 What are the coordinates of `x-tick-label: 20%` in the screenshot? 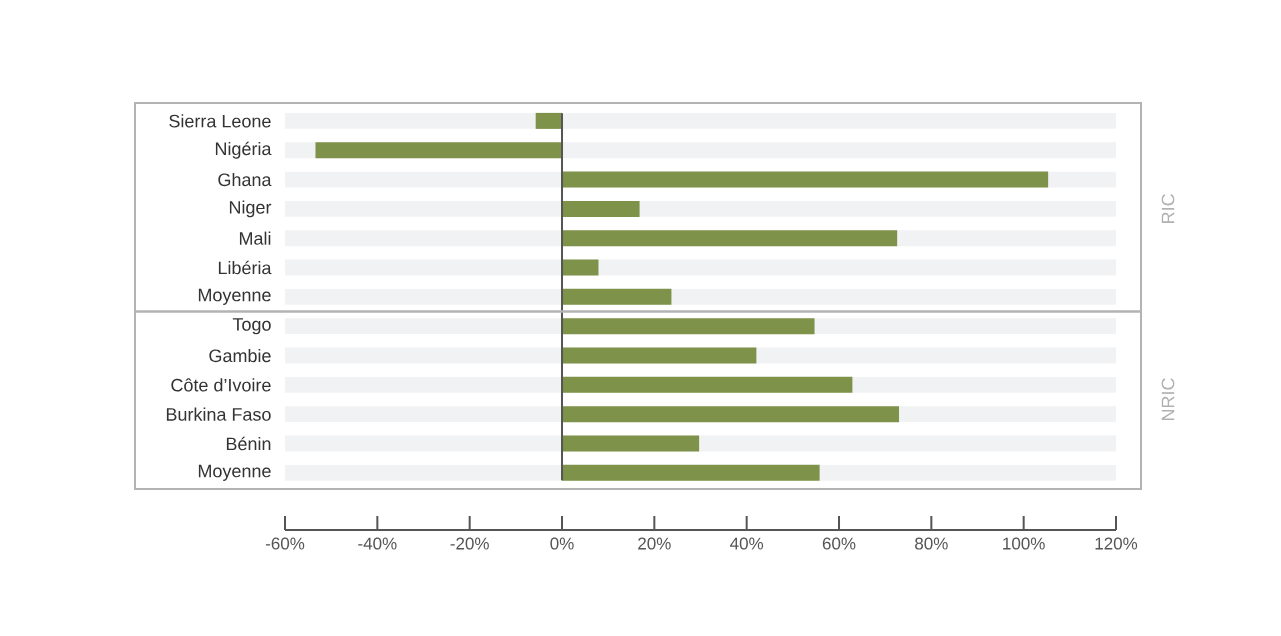 It's located at (654, 543).